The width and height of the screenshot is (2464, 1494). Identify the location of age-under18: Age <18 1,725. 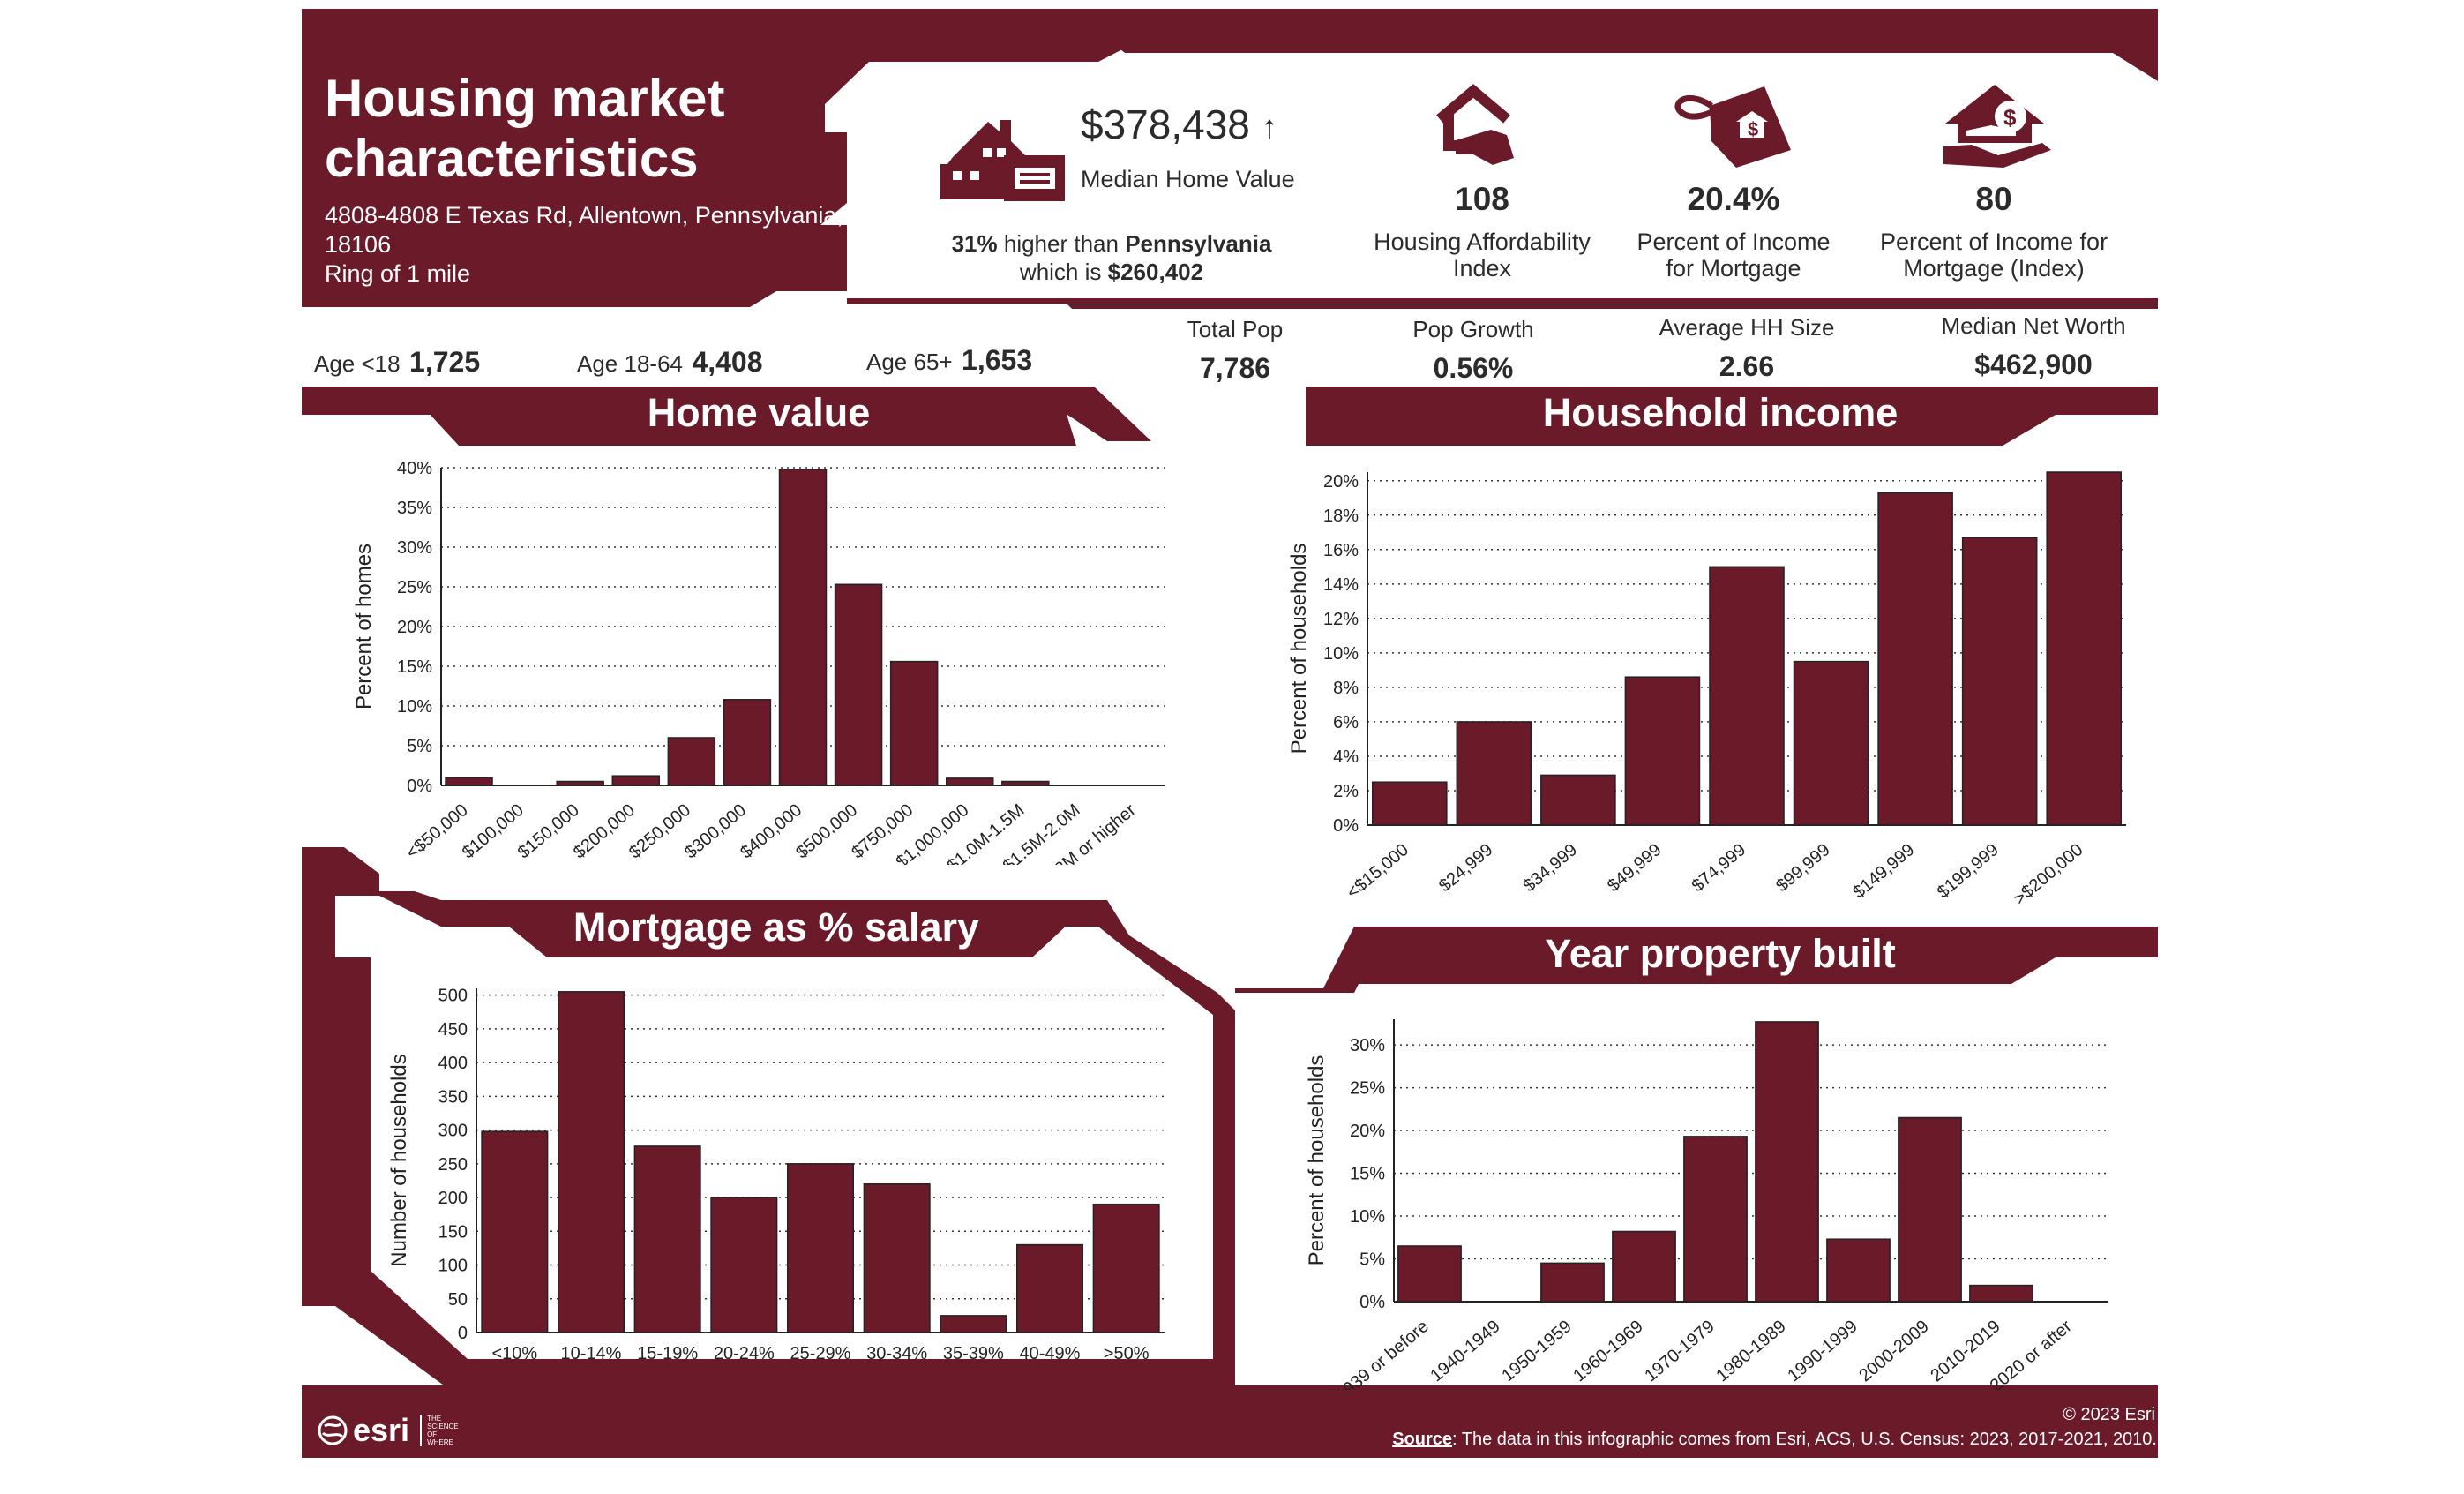
(397, 363).